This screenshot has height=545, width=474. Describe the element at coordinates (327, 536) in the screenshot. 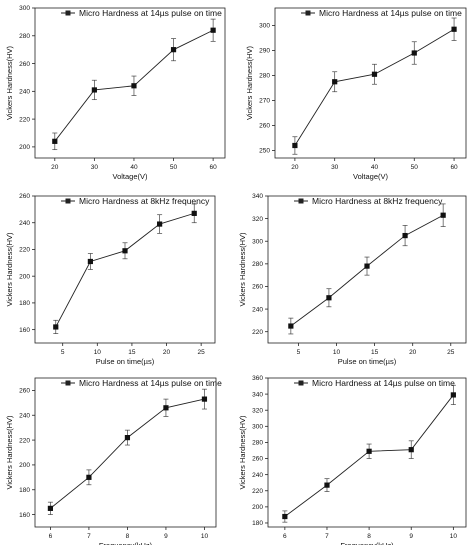

I see `x-tick-label: 7` at that location.